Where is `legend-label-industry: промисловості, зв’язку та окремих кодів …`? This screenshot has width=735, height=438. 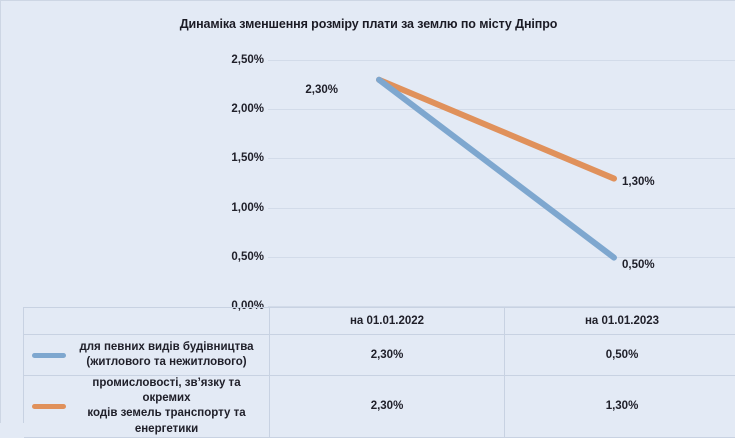 legend-label-industry: промисловості, зв’язку та окремих кодів … is located at coordinates (168, 406).